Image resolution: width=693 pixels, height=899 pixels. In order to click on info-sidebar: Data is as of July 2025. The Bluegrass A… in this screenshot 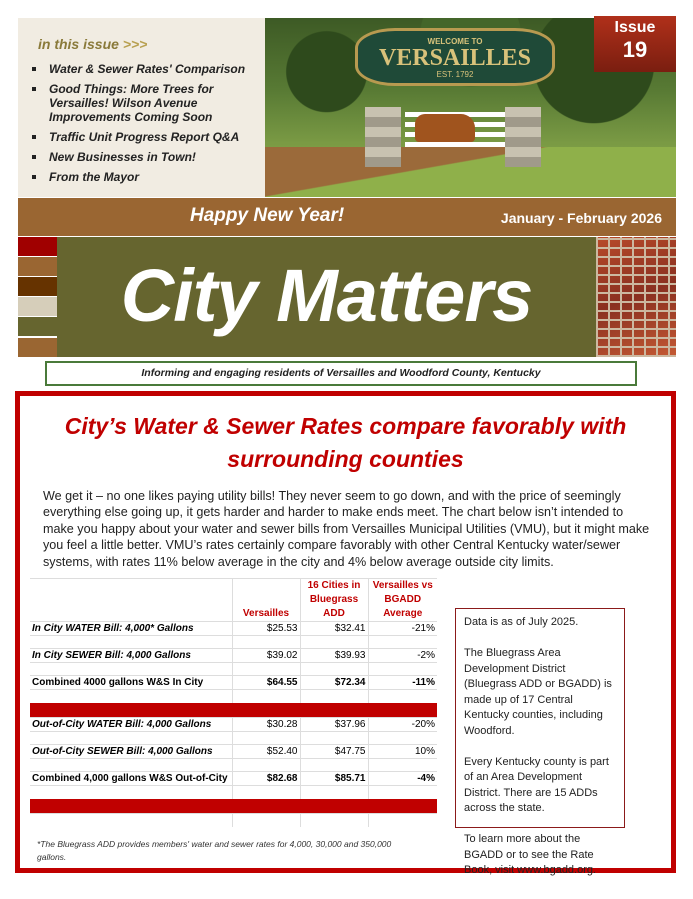, I will do `click(540, 742)`.